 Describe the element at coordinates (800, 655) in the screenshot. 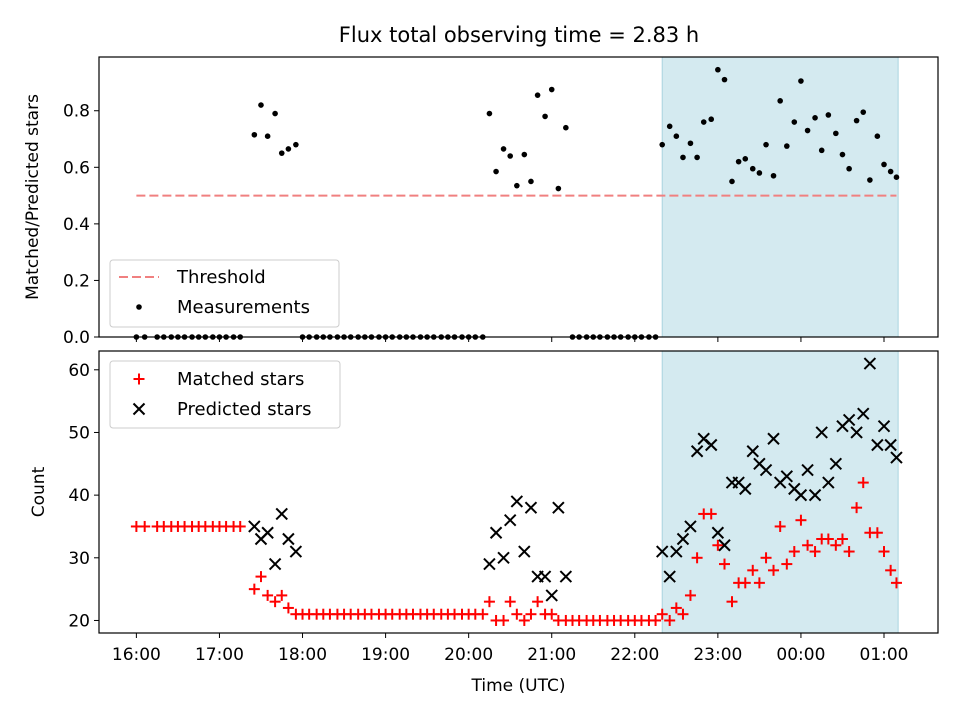

I see `bottom-x-tick-label: 00:00` at that location.